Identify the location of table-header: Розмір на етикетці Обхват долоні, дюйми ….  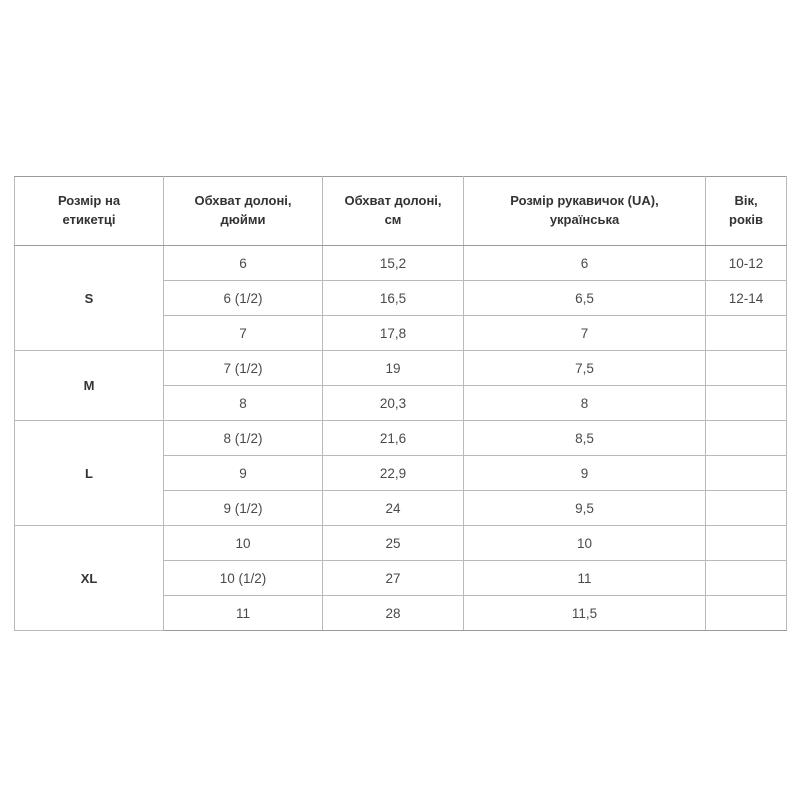
(400, 211).